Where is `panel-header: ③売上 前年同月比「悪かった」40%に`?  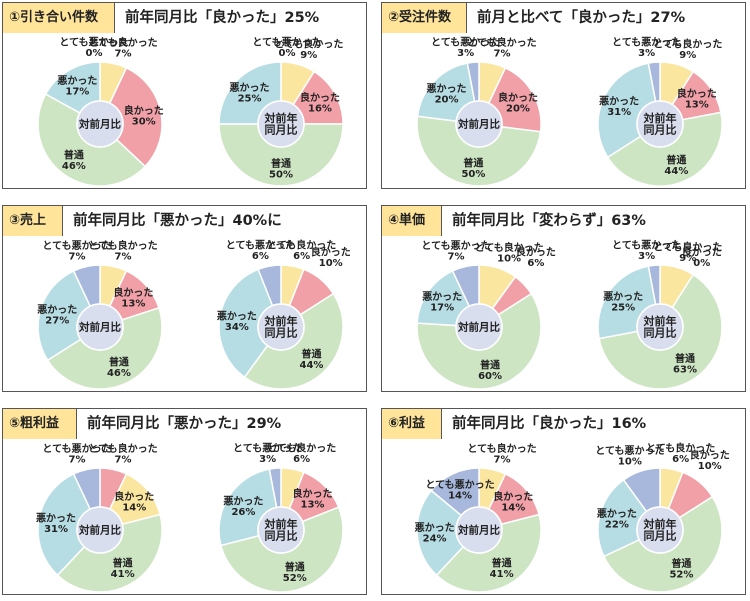
panel-header: ③売上 前年同月比「悪かった」40%に is located at coordinates (184, 221).